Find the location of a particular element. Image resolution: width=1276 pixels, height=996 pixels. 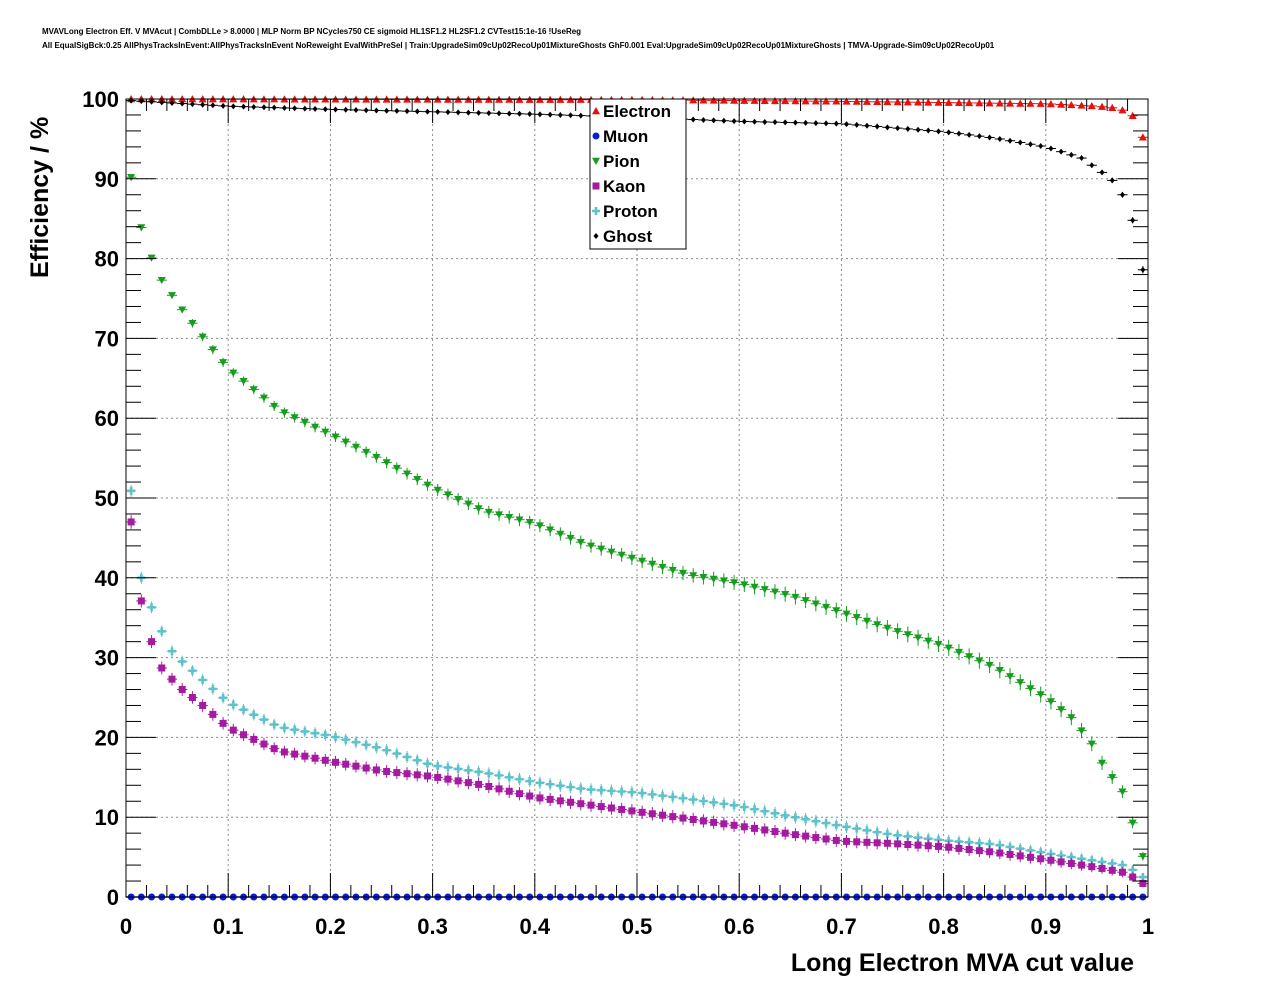

y-tick-label: 60 is located at coordinates (107, 418).